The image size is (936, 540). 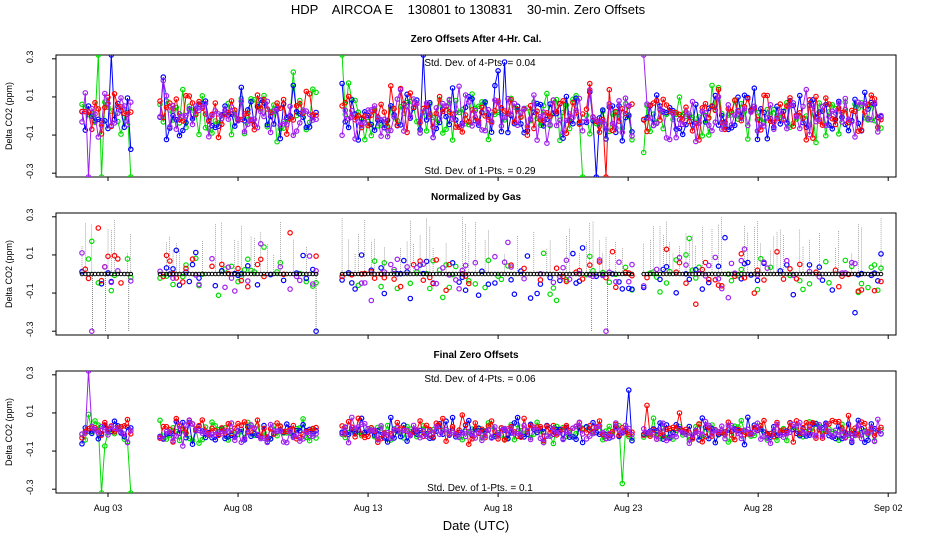 I want to click on x-tick-label: Aug 23, so click(x=628, y=508).